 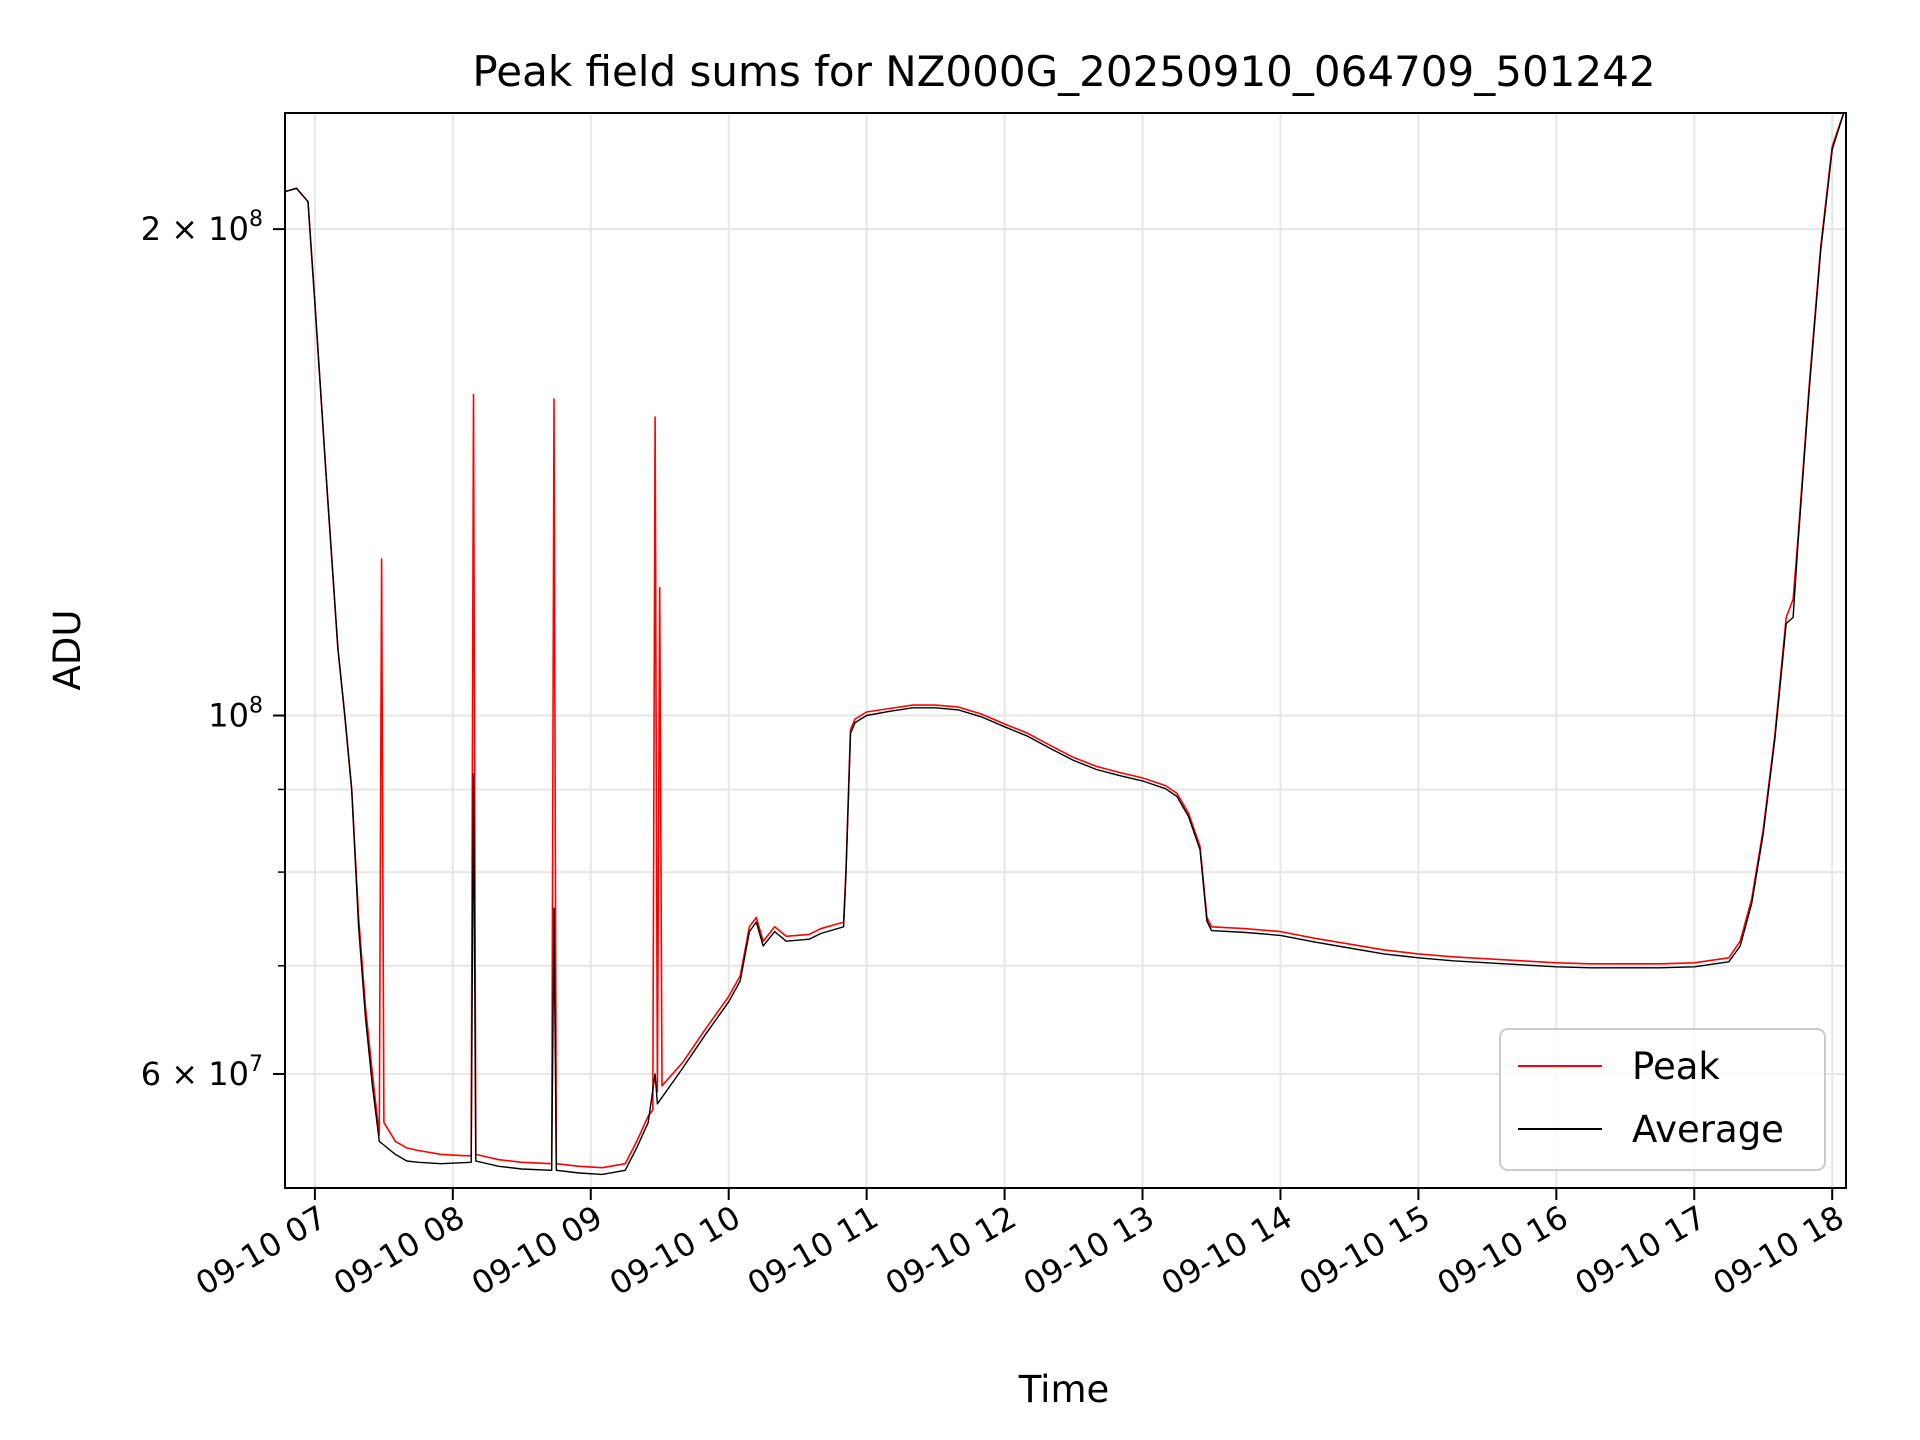 What do you see at coordinates (1708, 1129) in the screenshot?
I see `legend-label-average: Average` at bounding box center [1708, 1129].